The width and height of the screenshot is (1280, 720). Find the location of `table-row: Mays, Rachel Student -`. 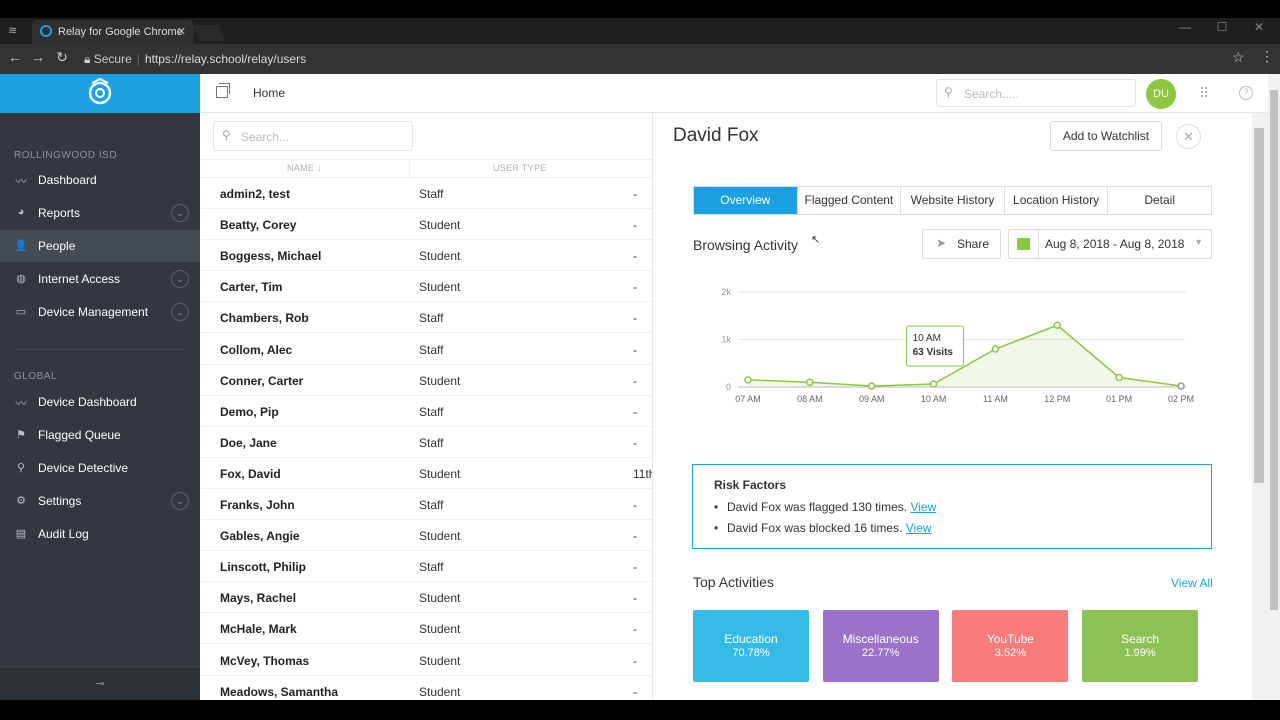

table-row: Mays, Rachel Student - is located at coordinates (426, 598).